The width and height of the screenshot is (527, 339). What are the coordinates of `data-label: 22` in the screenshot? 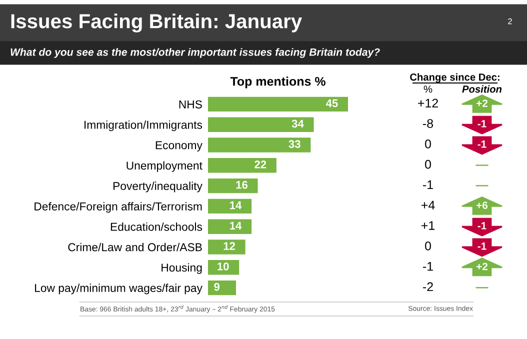 It's located at (260, 164).